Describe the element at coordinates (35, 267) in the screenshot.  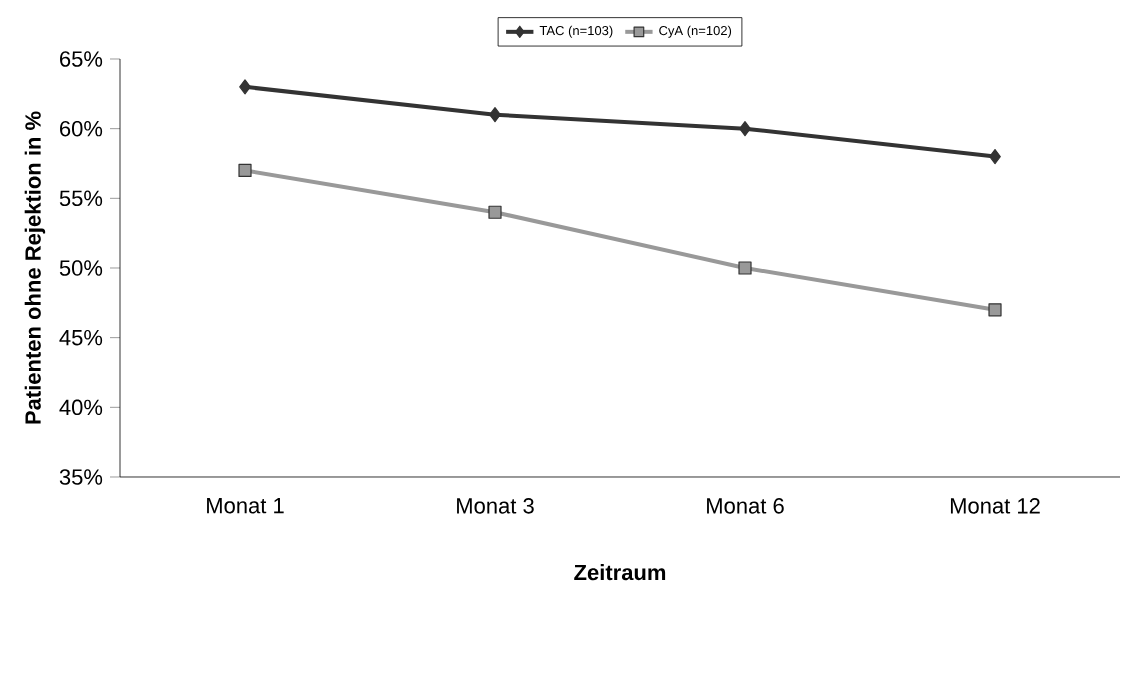
I see `y-axis-title: Patienten ohne Rejektion in %` at that location.